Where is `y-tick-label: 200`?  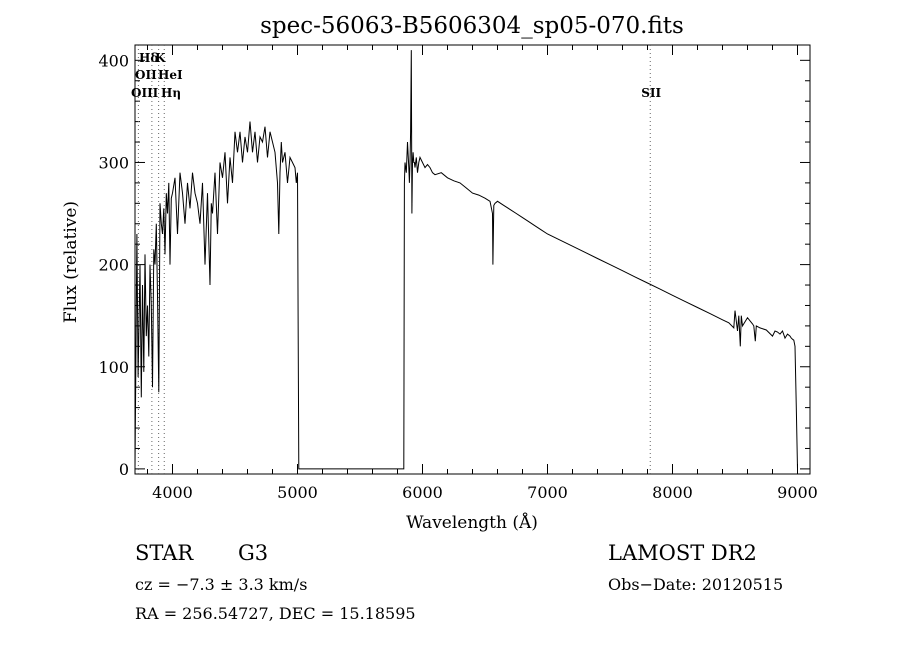 y-tick-label: 200 is located at coordinates (113, 265).